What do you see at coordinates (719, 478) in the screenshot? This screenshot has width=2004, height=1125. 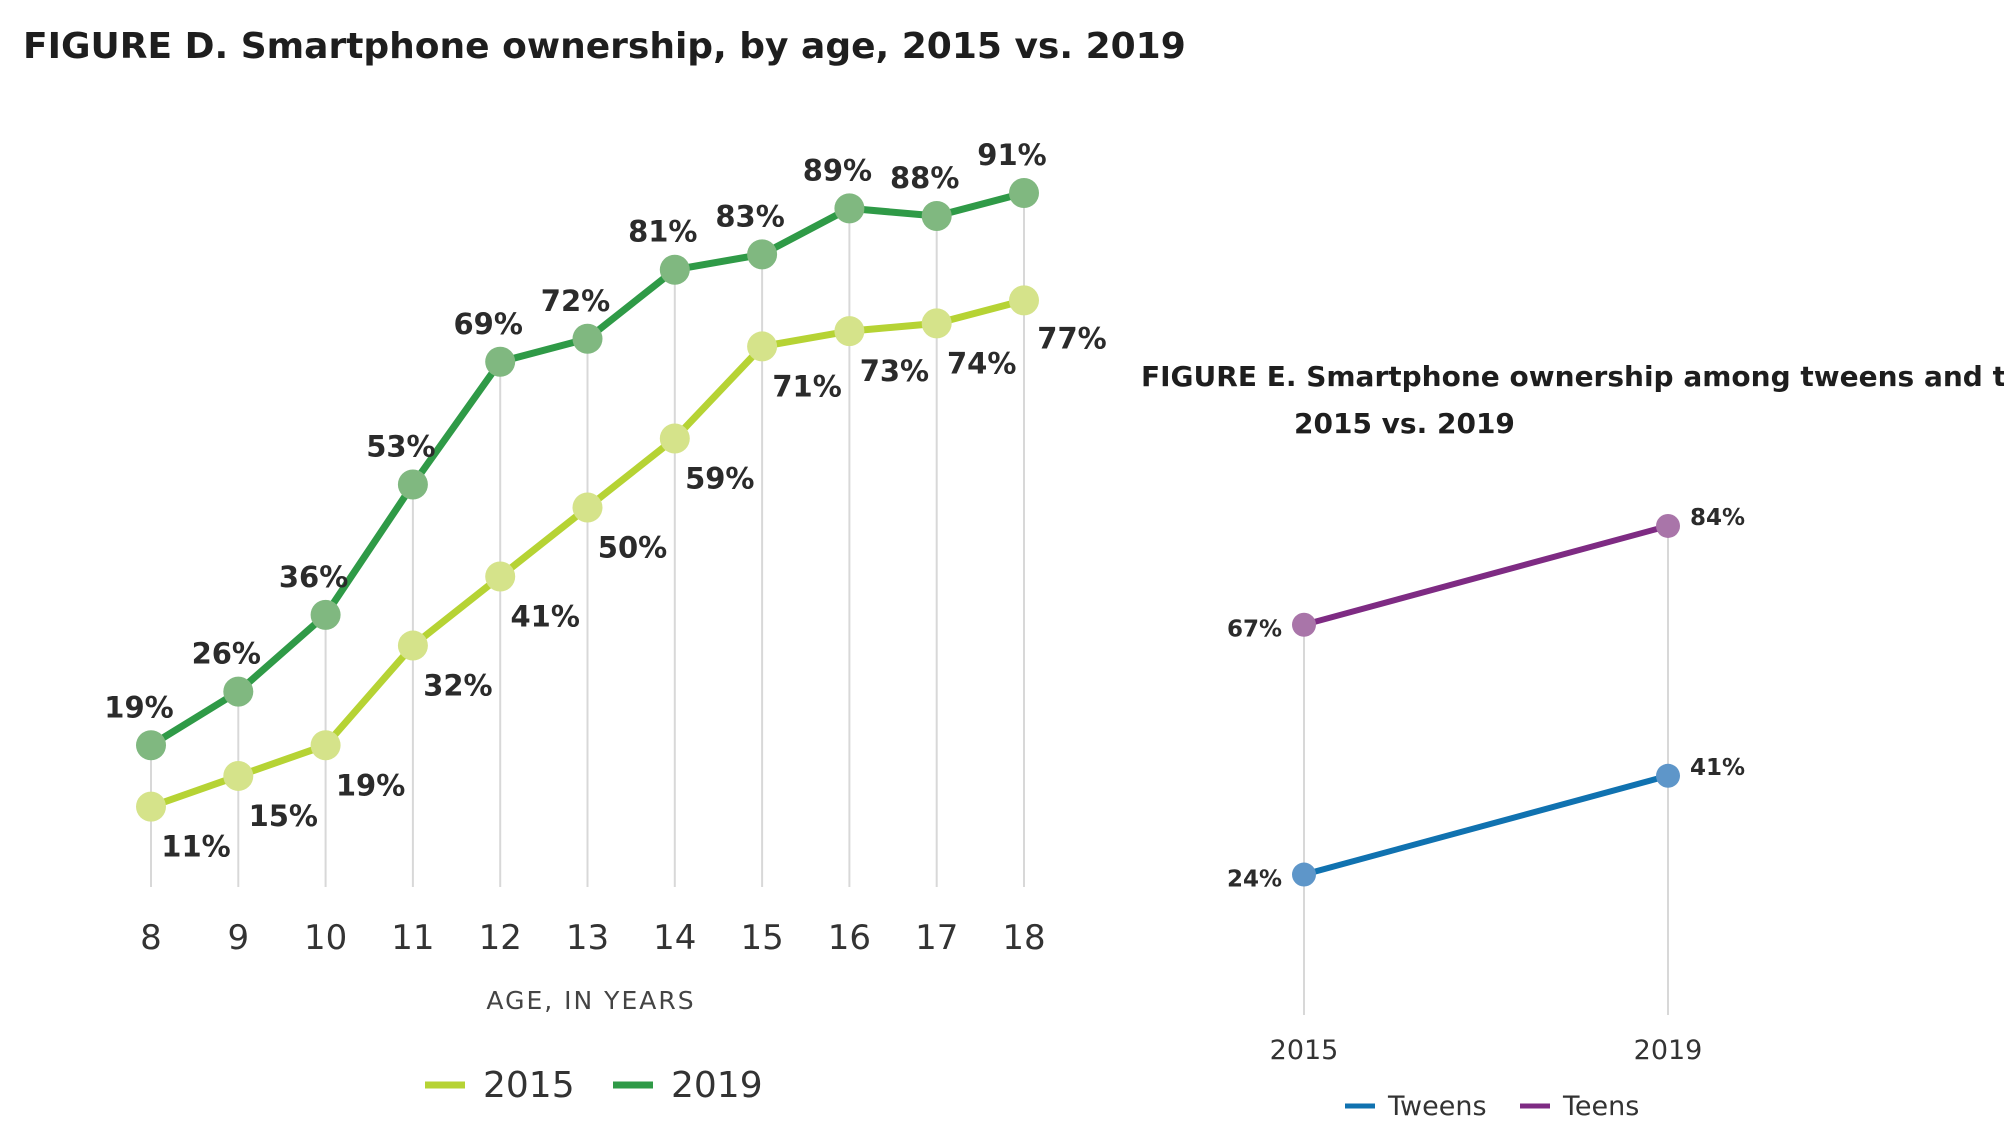 I see `data-label: 59%` at bounding box center [719, 478].